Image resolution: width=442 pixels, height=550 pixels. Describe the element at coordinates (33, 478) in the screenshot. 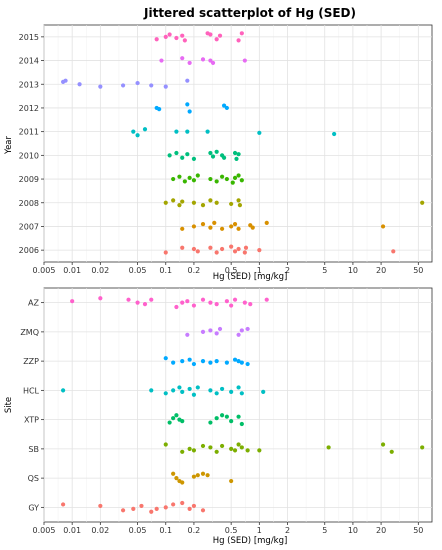

I see `y-tick-label: QS` at that location.